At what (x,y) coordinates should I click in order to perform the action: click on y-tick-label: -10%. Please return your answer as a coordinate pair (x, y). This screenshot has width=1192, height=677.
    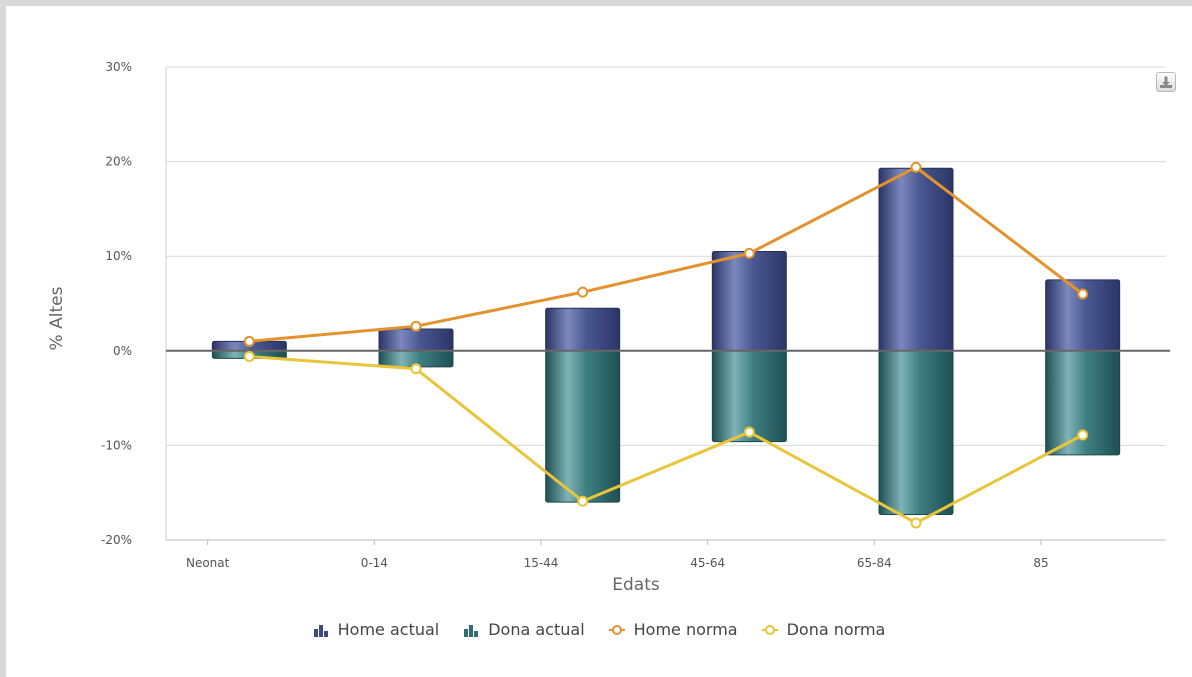
    Looking at the image, I should click on (116, 445).